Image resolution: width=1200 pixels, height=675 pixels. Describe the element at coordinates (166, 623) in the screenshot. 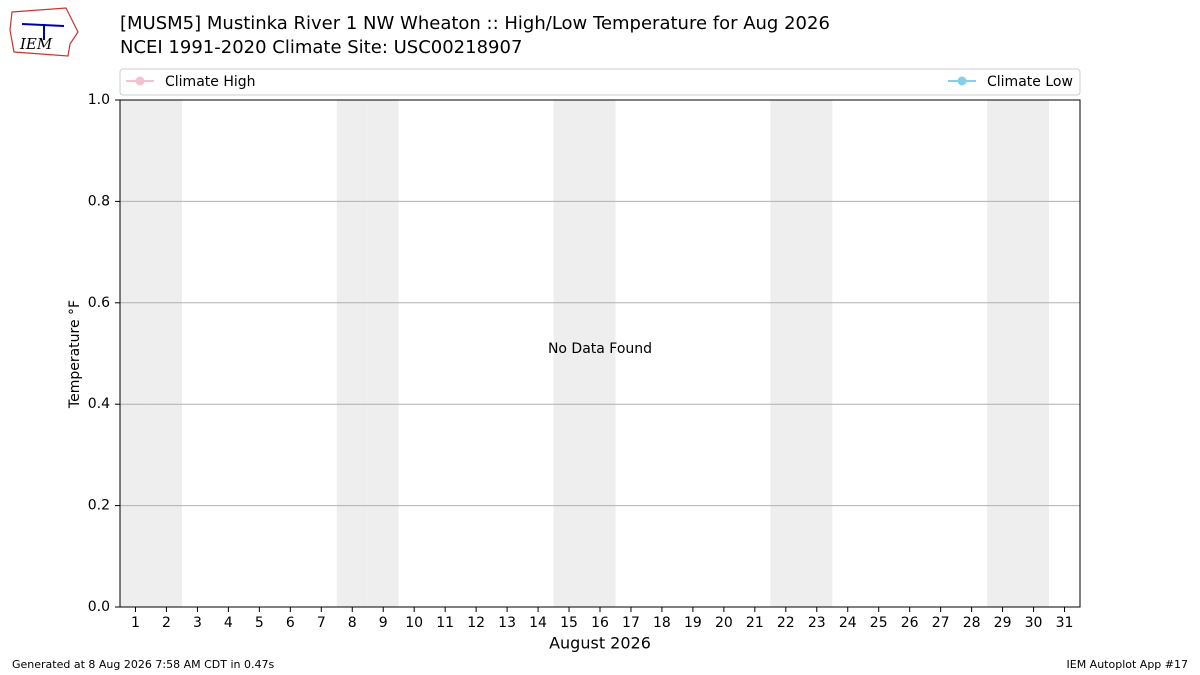

I see `x-tick-label: 2` at that location.